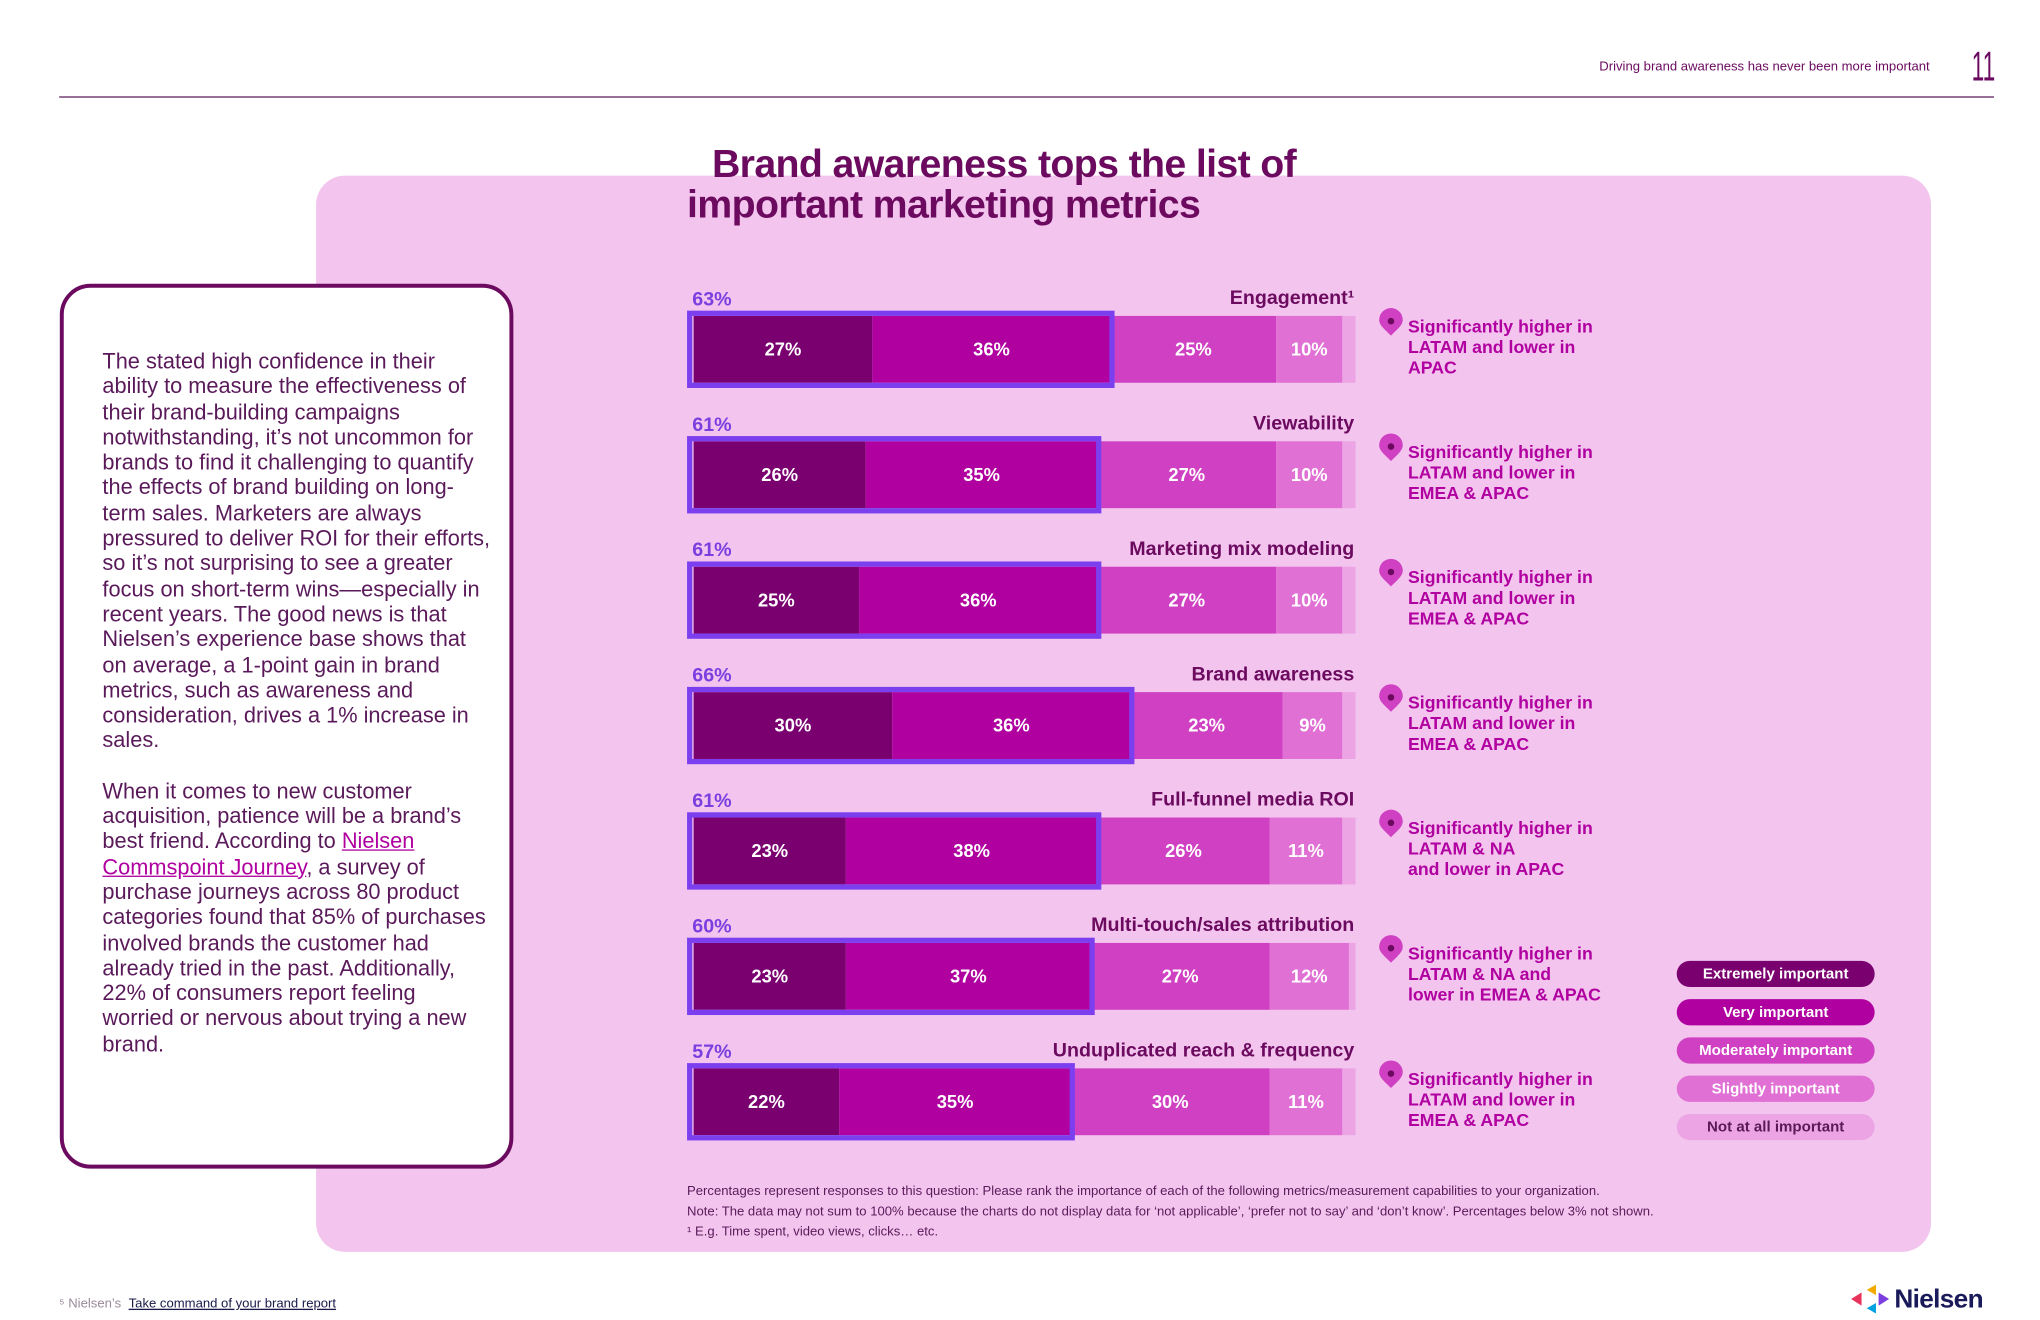  I want to click on sidebar-box, so click(286, 726).